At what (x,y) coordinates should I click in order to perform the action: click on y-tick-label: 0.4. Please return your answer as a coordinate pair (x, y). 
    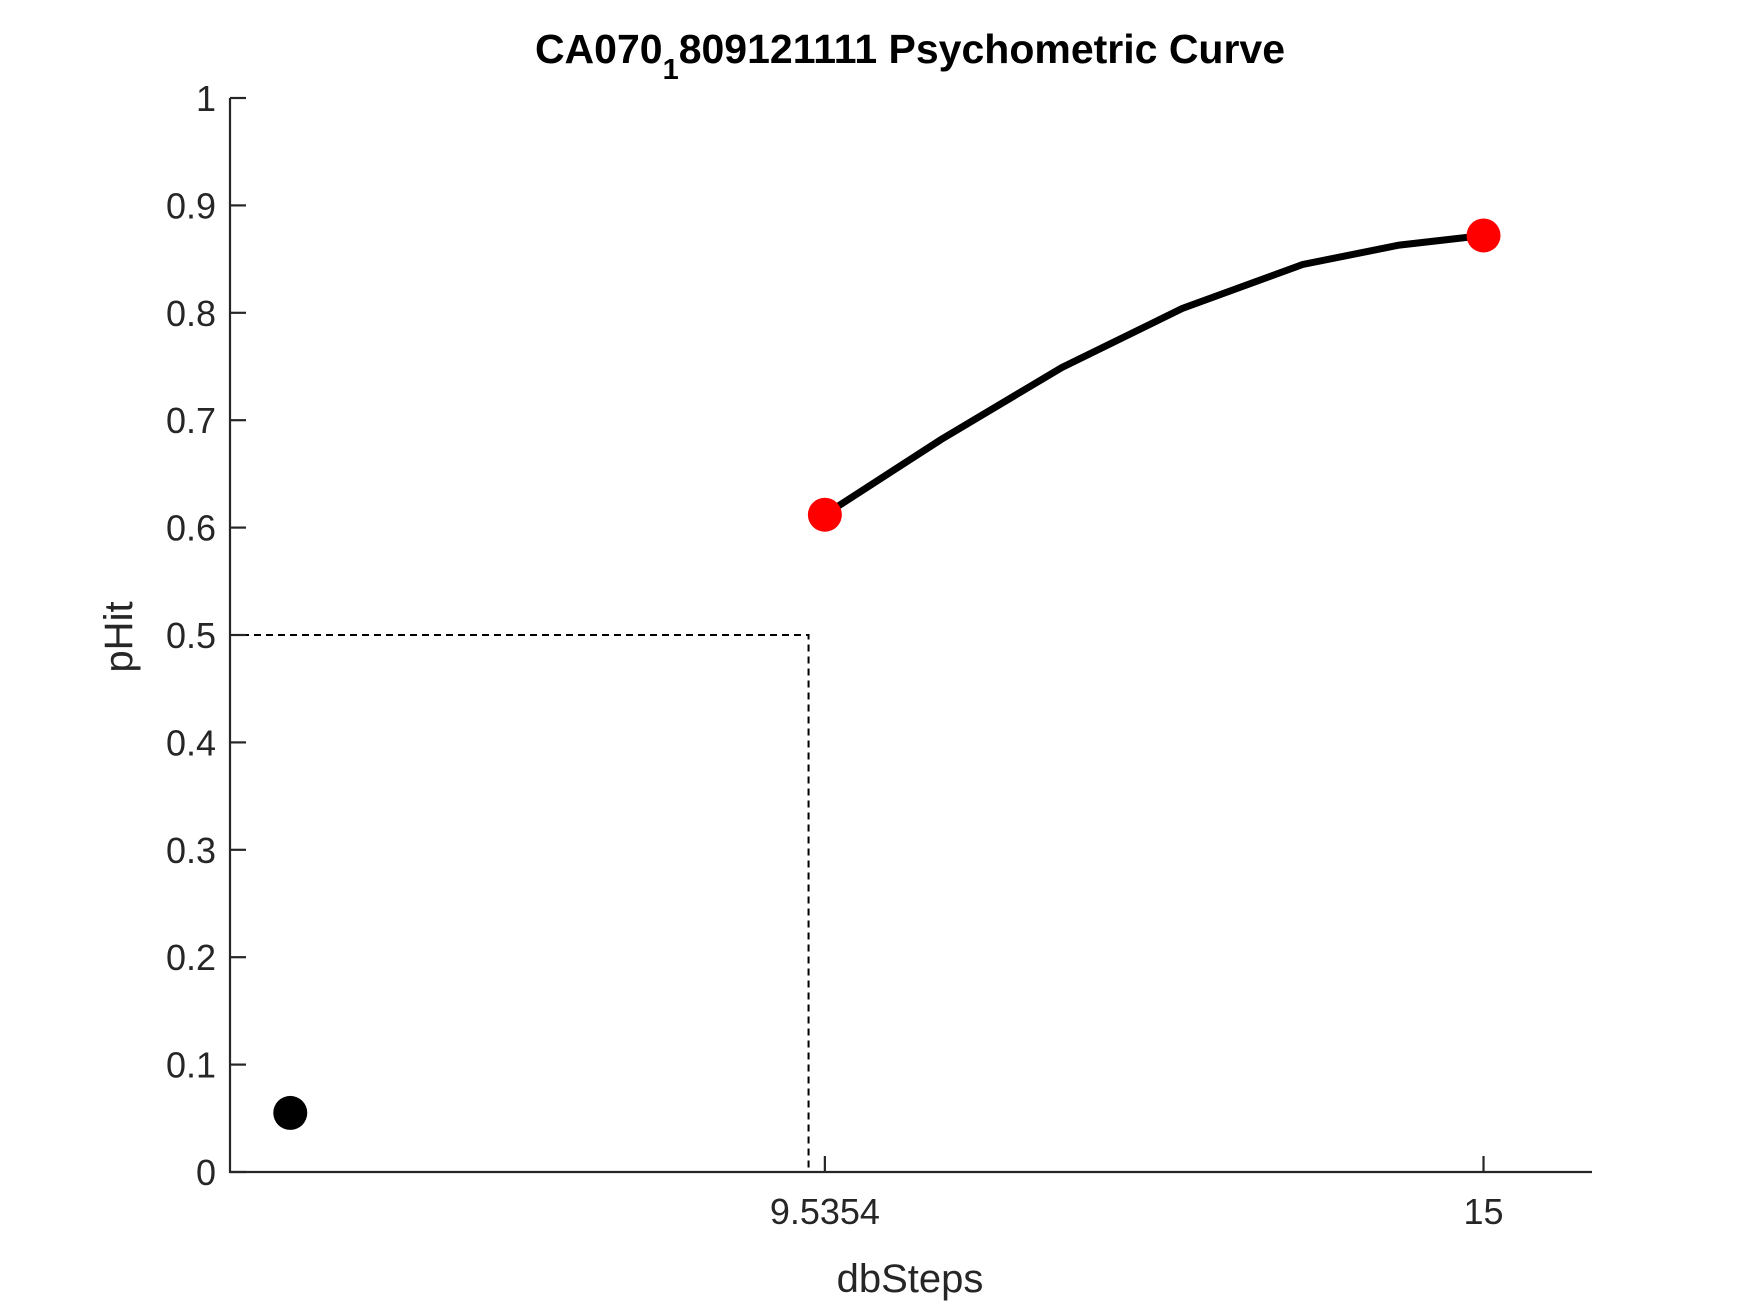
    Looking at the image, I should click on (191, 742).